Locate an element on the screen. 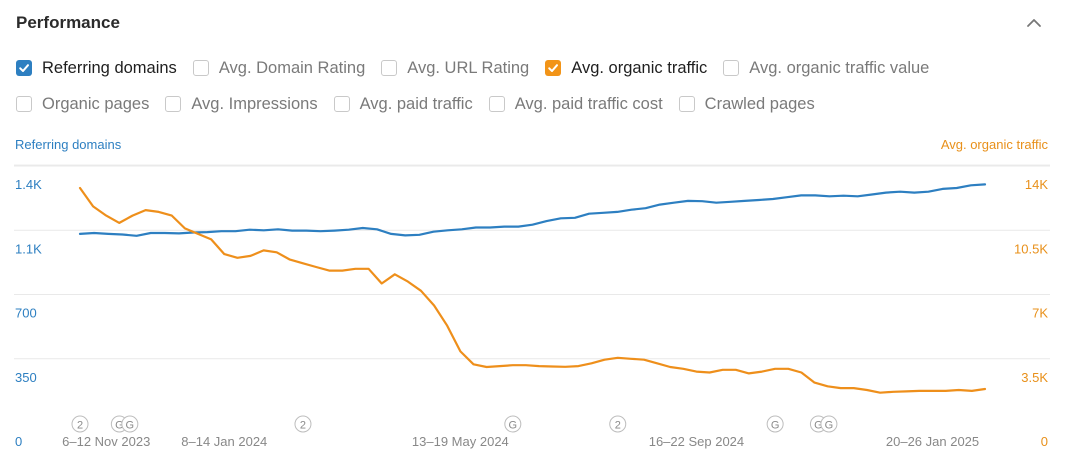 This screenshot has height=467, width=1065. x-axis-label: 20–26 Jan 2025 is located at coordinates (932, 441).